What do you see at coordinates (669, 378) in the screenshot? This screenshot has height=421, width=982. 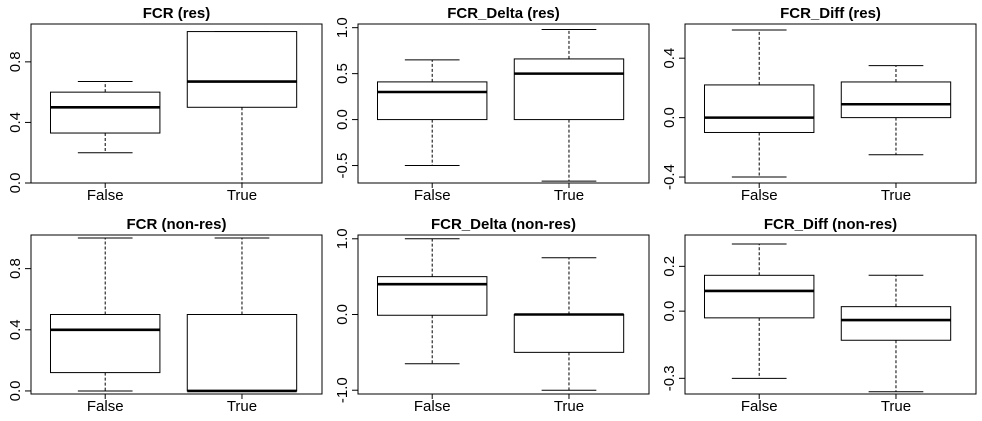 I see `y-tick-label: -0.3` at bounding box center [669, 378].